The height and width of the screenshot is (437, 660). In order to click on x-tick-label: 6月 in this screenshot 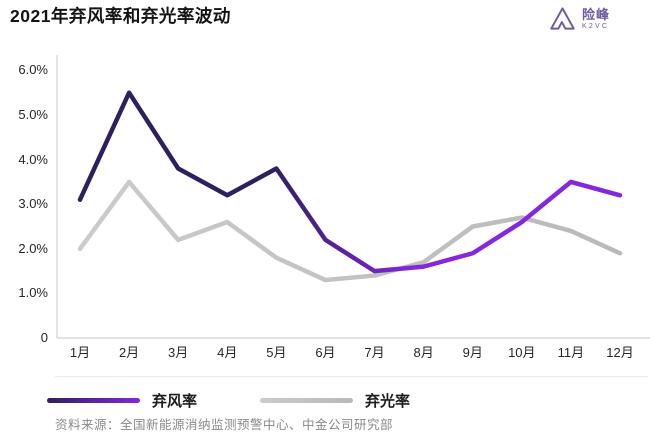, I will do `click(325, 352)`.